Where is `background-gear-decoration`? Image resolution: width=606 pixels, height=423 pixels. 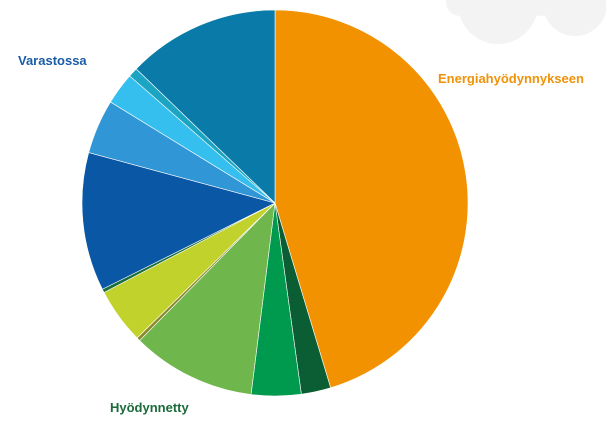 background-gear-decoration is located at coordinates (526, 22).